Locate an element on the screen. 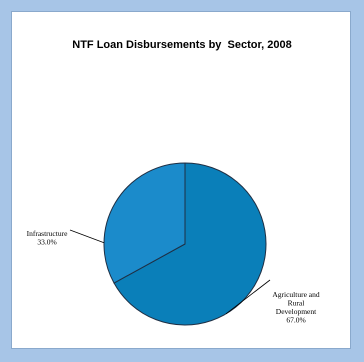 Image resolution: width=364 pixels, height=362 pixels. slice-label-0: Agriculture and Rural Development 67.0% is located at coordinates (296, 307).